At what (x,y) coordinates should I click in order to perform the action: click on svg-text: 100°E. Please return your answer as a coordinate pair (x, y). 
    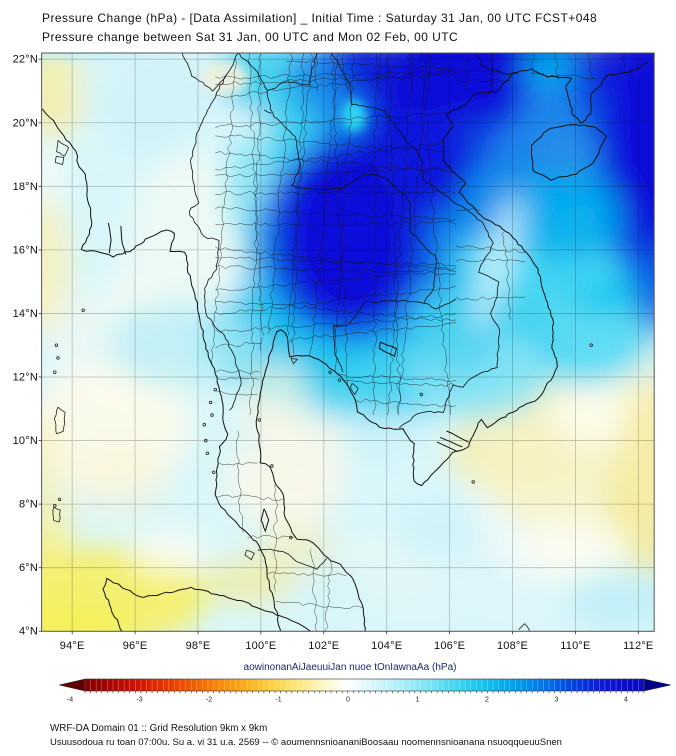
    Looking at the image, I should click on (260, 646).